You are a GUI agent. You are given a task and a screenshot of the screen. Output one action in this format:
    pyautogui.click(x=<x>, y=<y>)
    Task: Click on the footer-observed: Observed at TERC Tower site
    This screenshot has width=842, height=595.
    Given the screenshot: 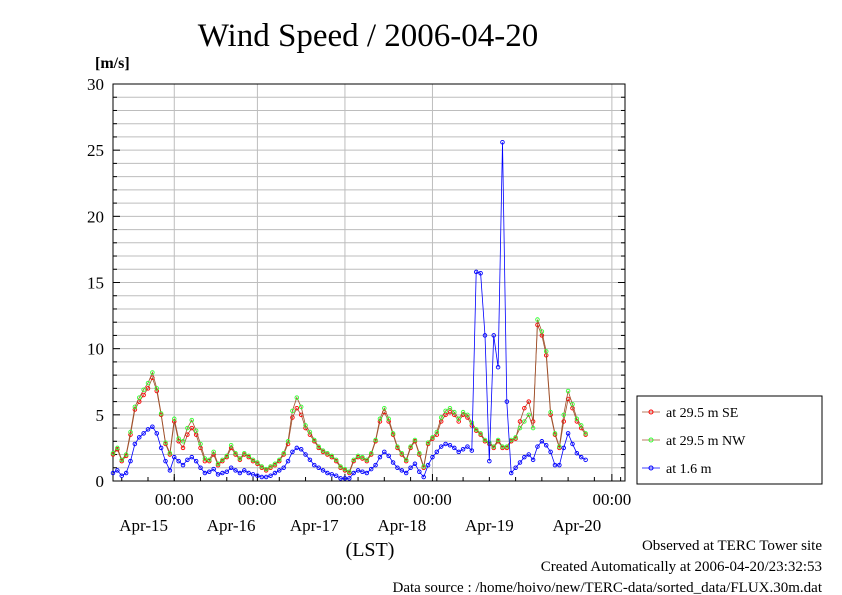 What is the action you would take?
    pyautogui.click(x=732, y=546)
    